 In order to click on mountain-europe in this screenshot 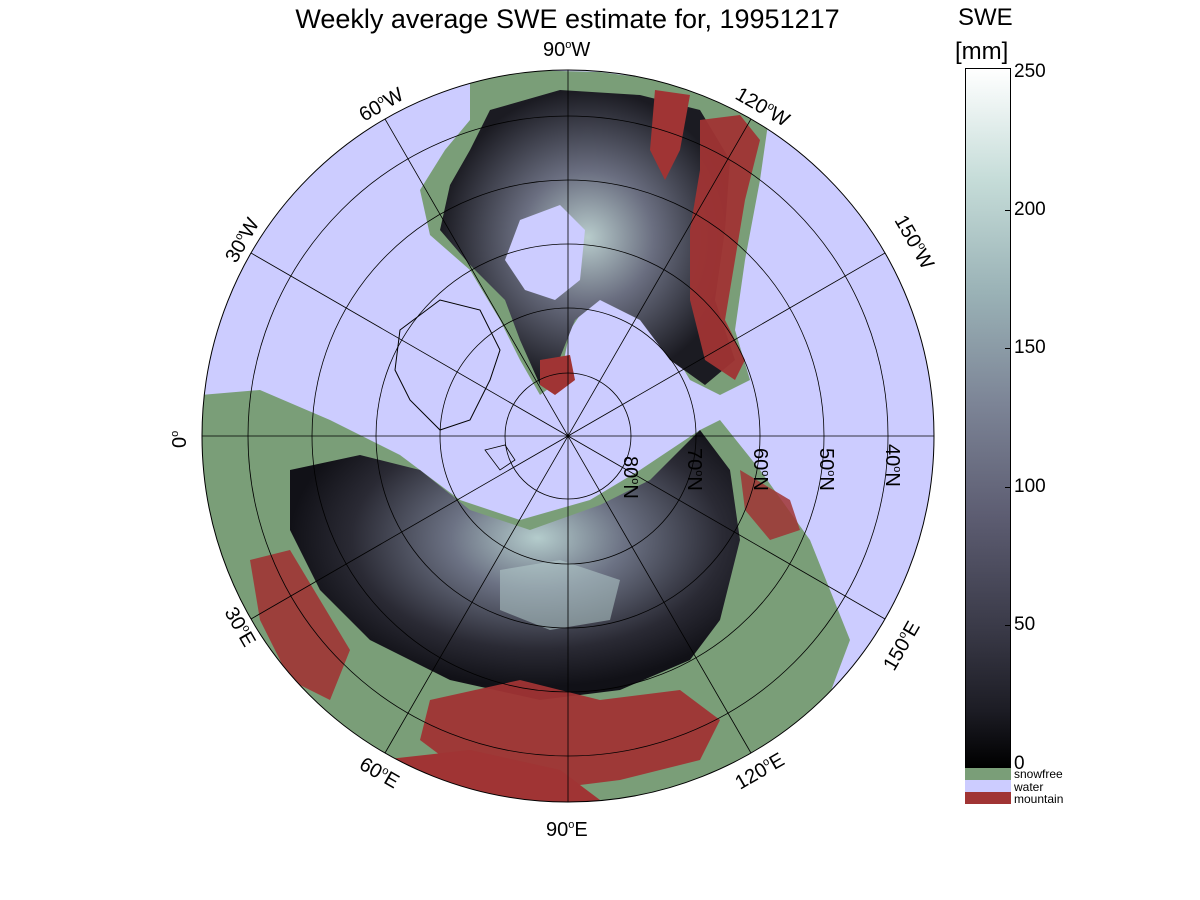, I will do `click(300, 625)`.